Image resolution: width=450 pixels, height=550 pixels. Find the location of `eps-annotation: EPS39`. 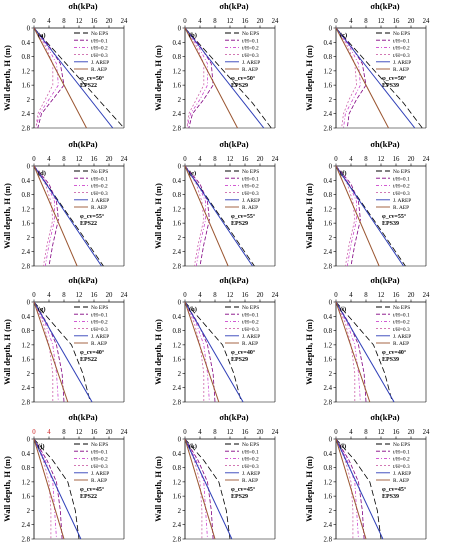

eps-annotation: EPS39 is located at coordinates (390, 497).